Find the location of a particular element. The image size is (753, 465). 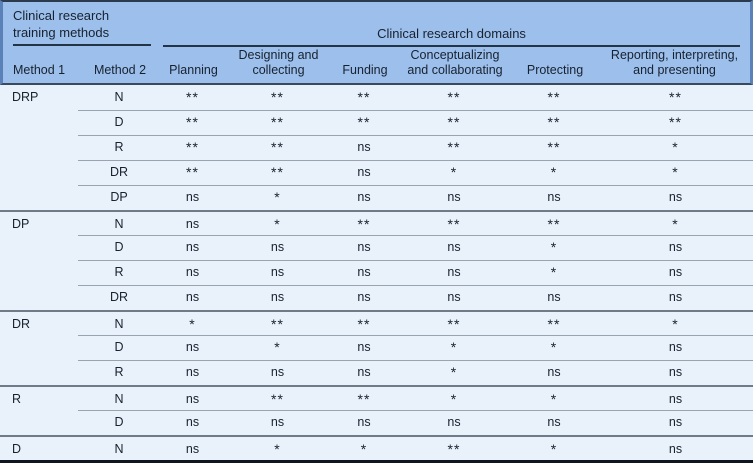

table-row: D ** ** ** ** ** ** is located at coordinates (376, 122).